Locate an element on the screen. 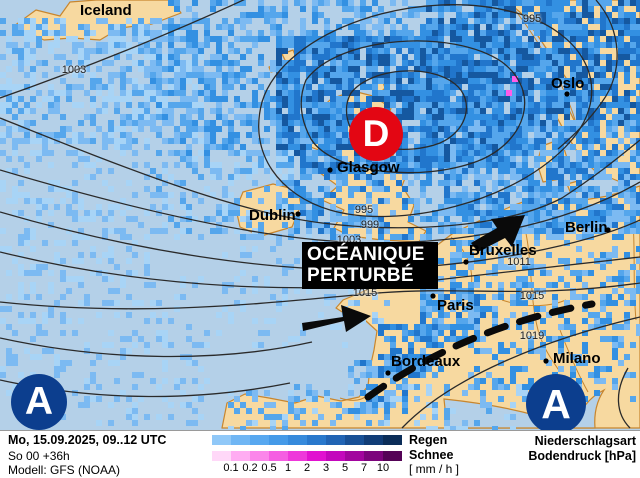  snow-scale-label: Schnee is located at coordinates (431, 455).